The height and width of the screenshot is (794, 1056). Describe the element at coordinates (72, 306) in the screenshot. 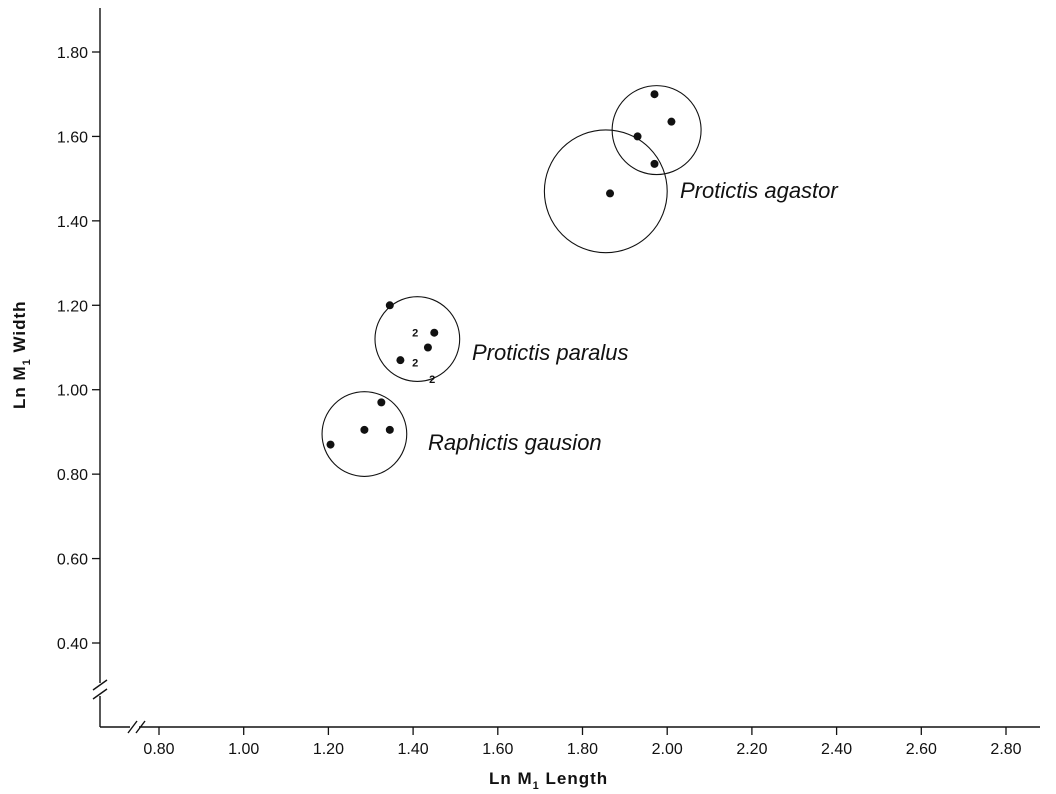

I see `y-tick-label: 1.20` at that location.